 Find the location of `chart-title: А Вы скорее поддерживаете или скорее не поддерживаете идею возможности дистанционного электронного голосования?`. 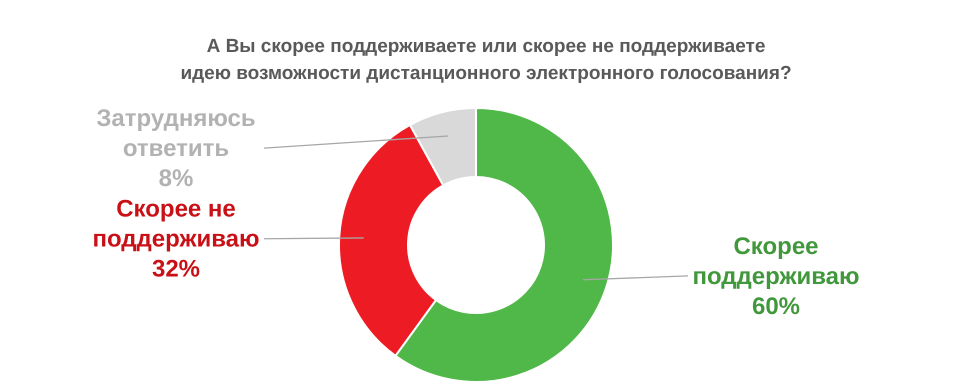

chart-title: А Вы скорее поддерживаете или скорее не поддерживаете идею возможности дистанционного электронного голосования? is located at coordinates (486, 60).